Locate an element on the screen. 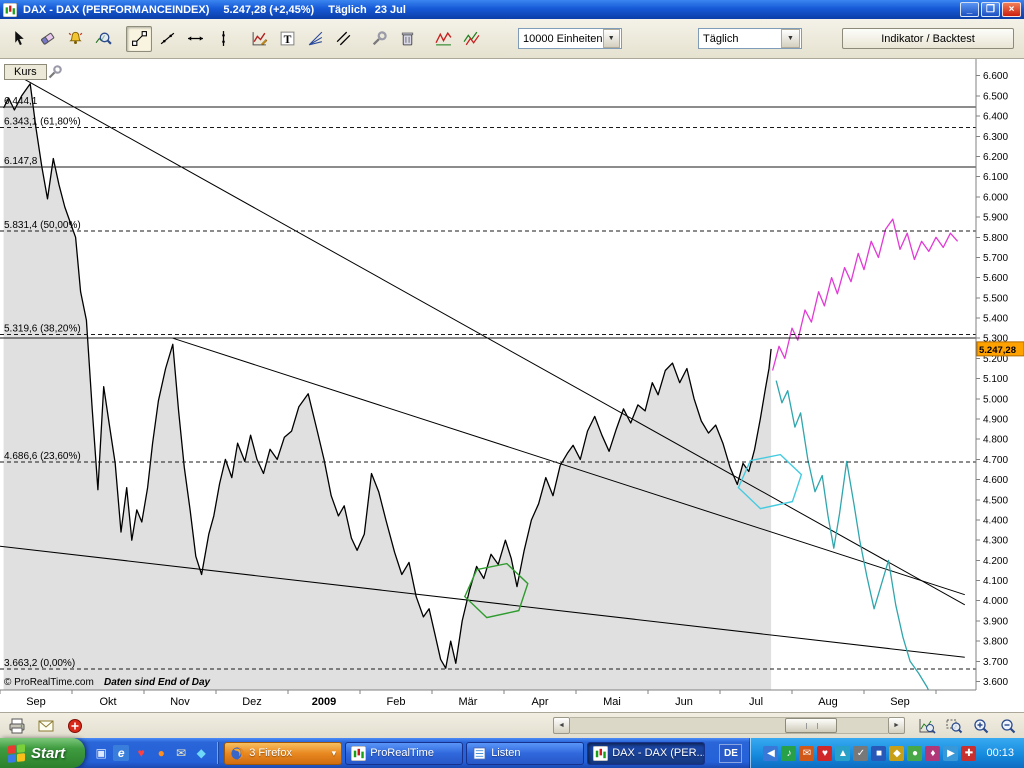 The height and width of the screenshot is (768, 1024). settings-tool-icon is located at coordinates (379, 39).